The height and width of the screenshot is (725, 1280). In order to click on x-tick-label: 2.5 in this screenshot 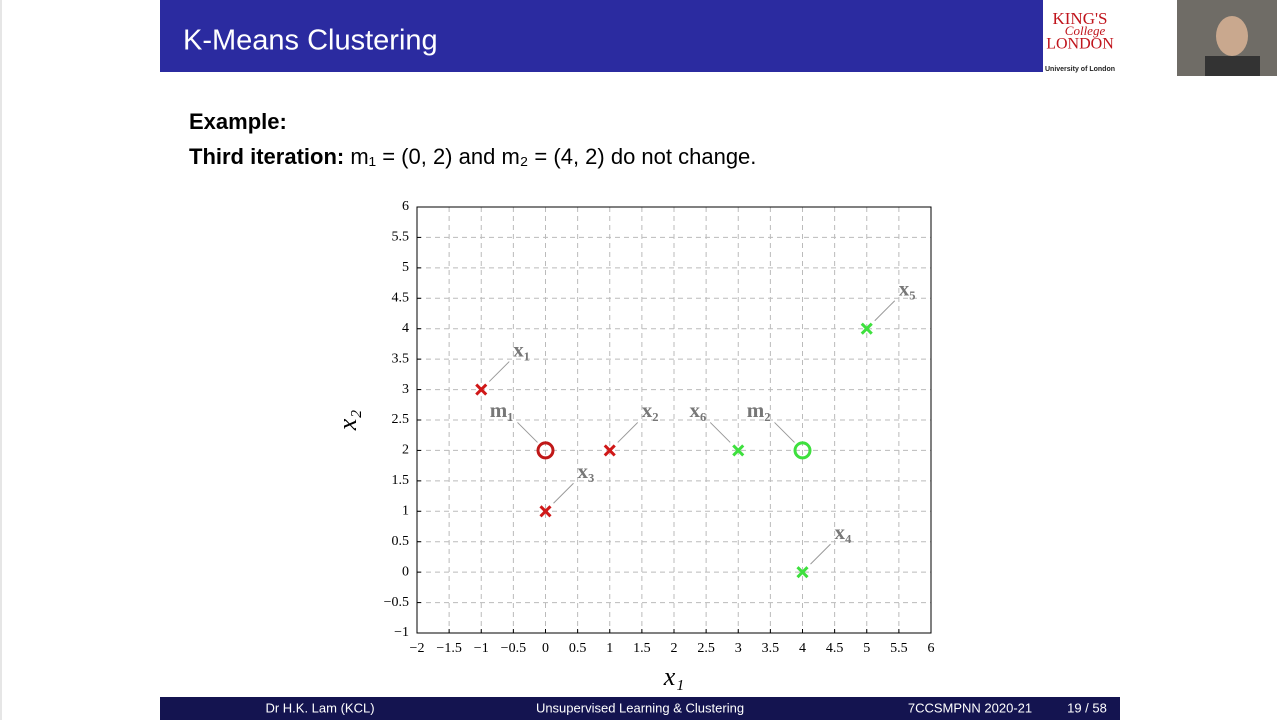, I will do `click(706, 648)`.